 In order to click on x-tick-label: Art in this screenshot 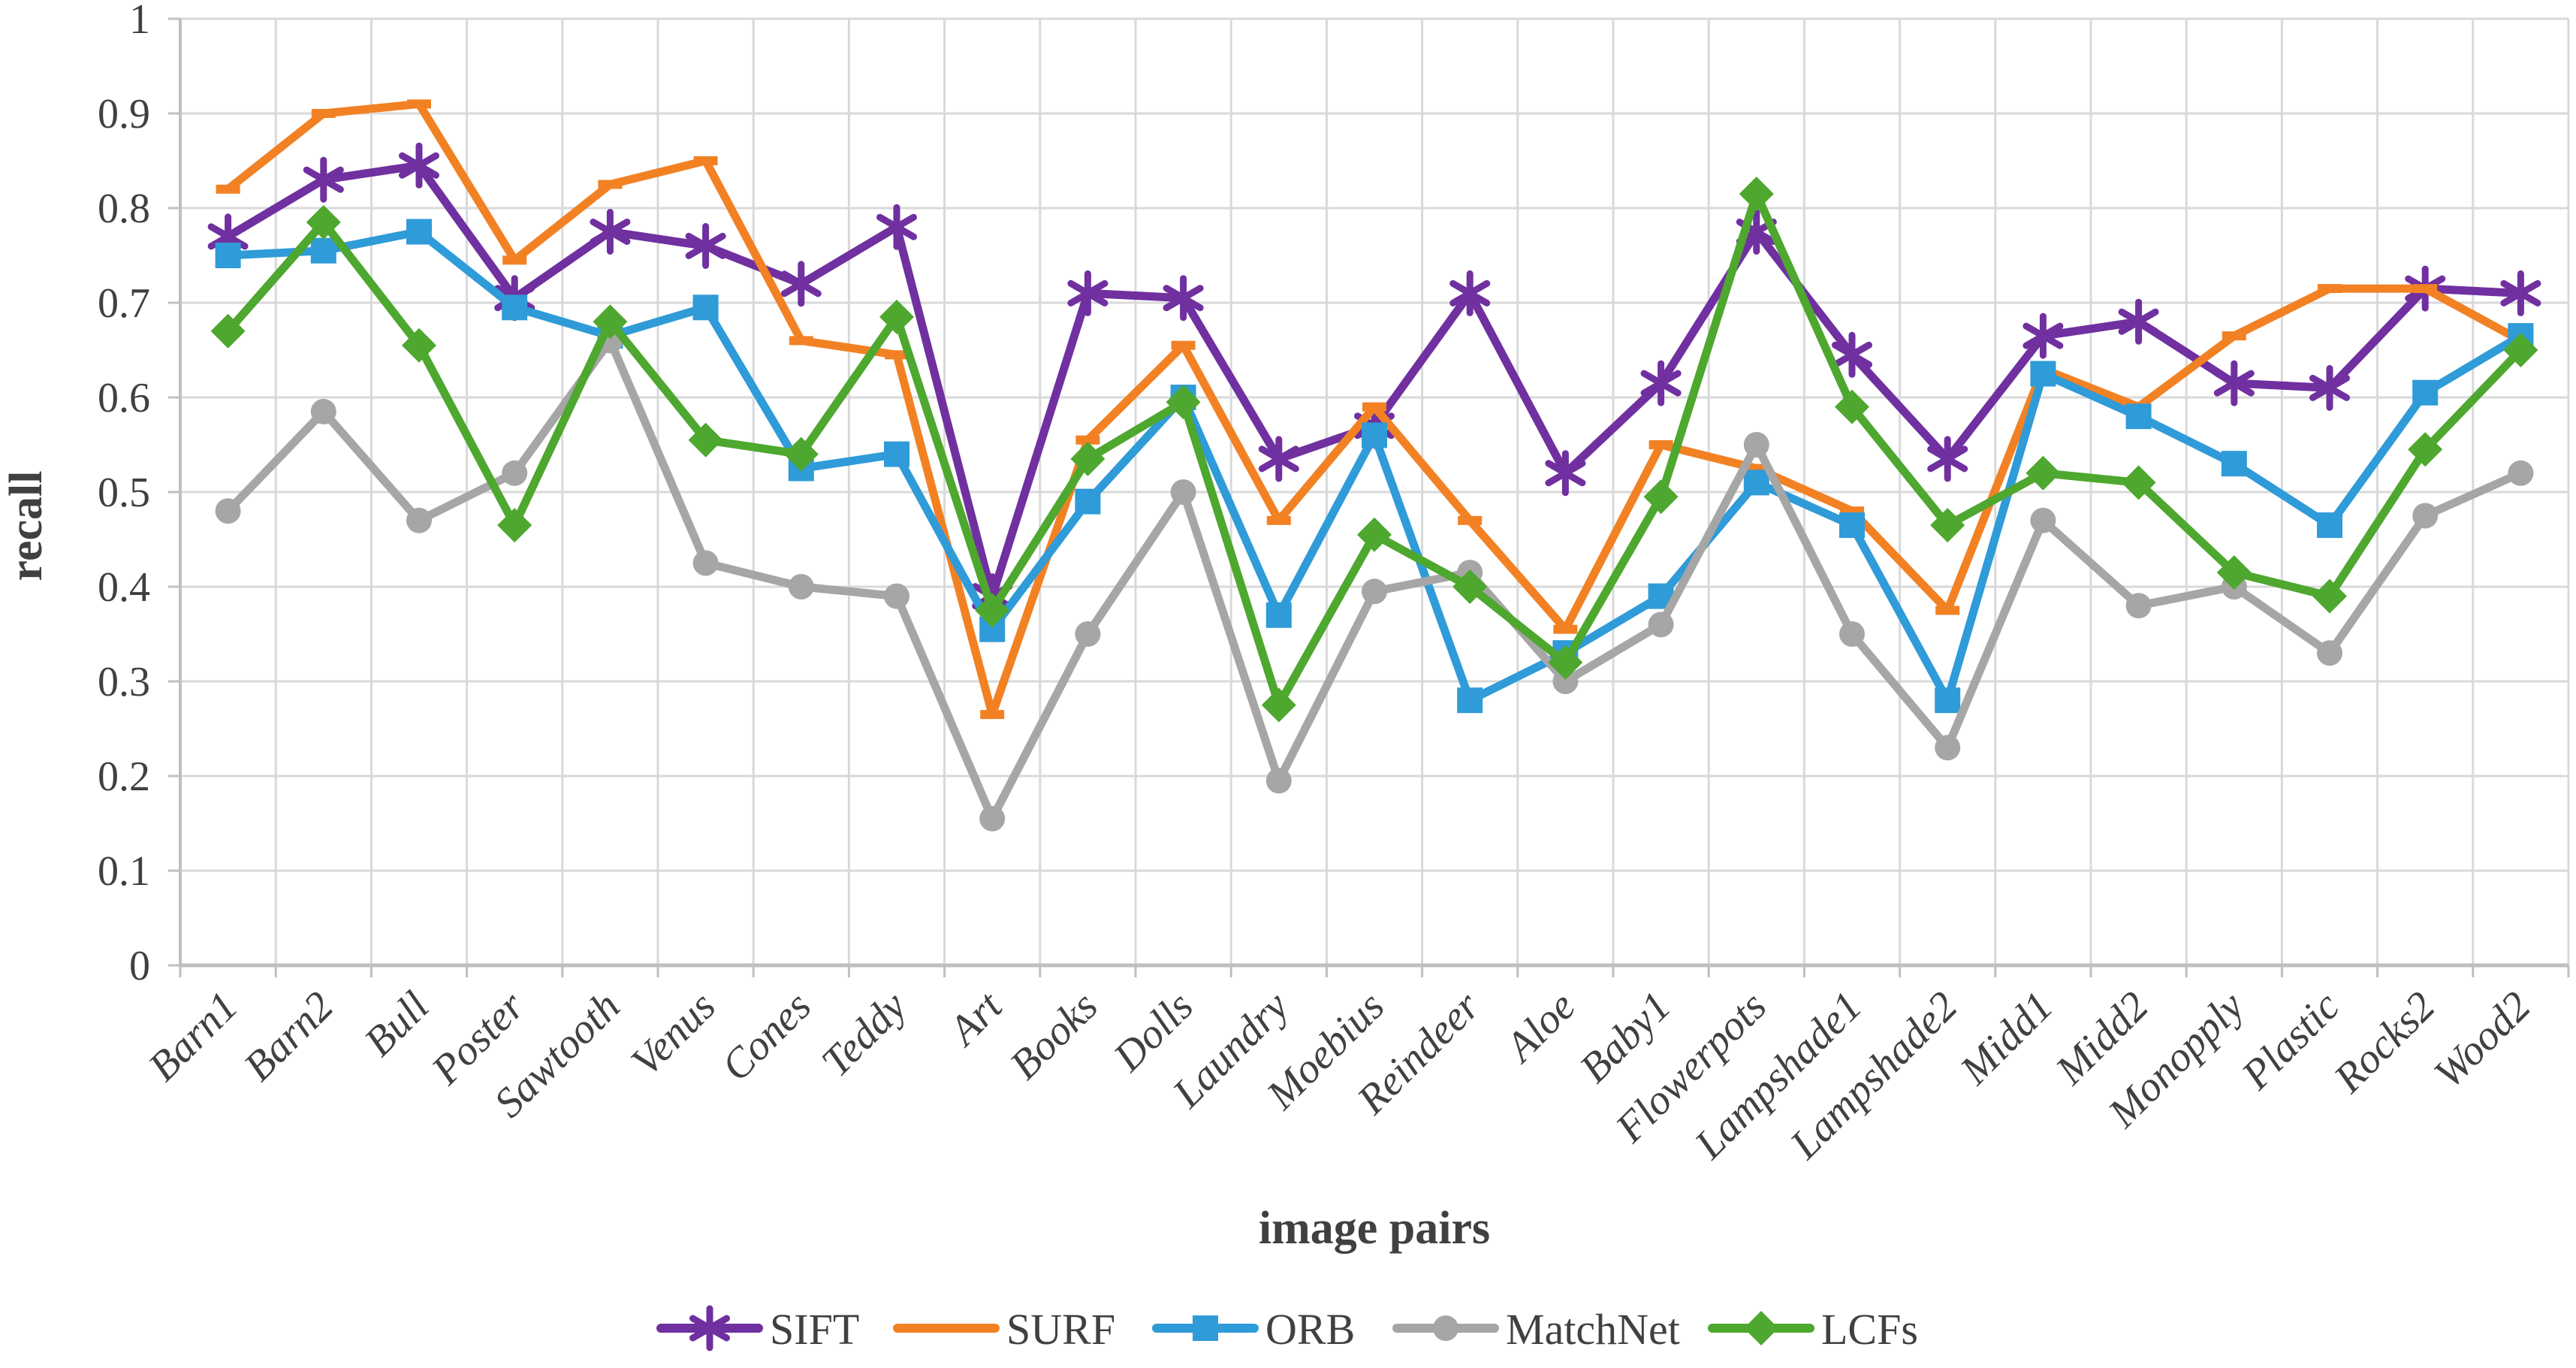, I will do `click(975, 1018)`.